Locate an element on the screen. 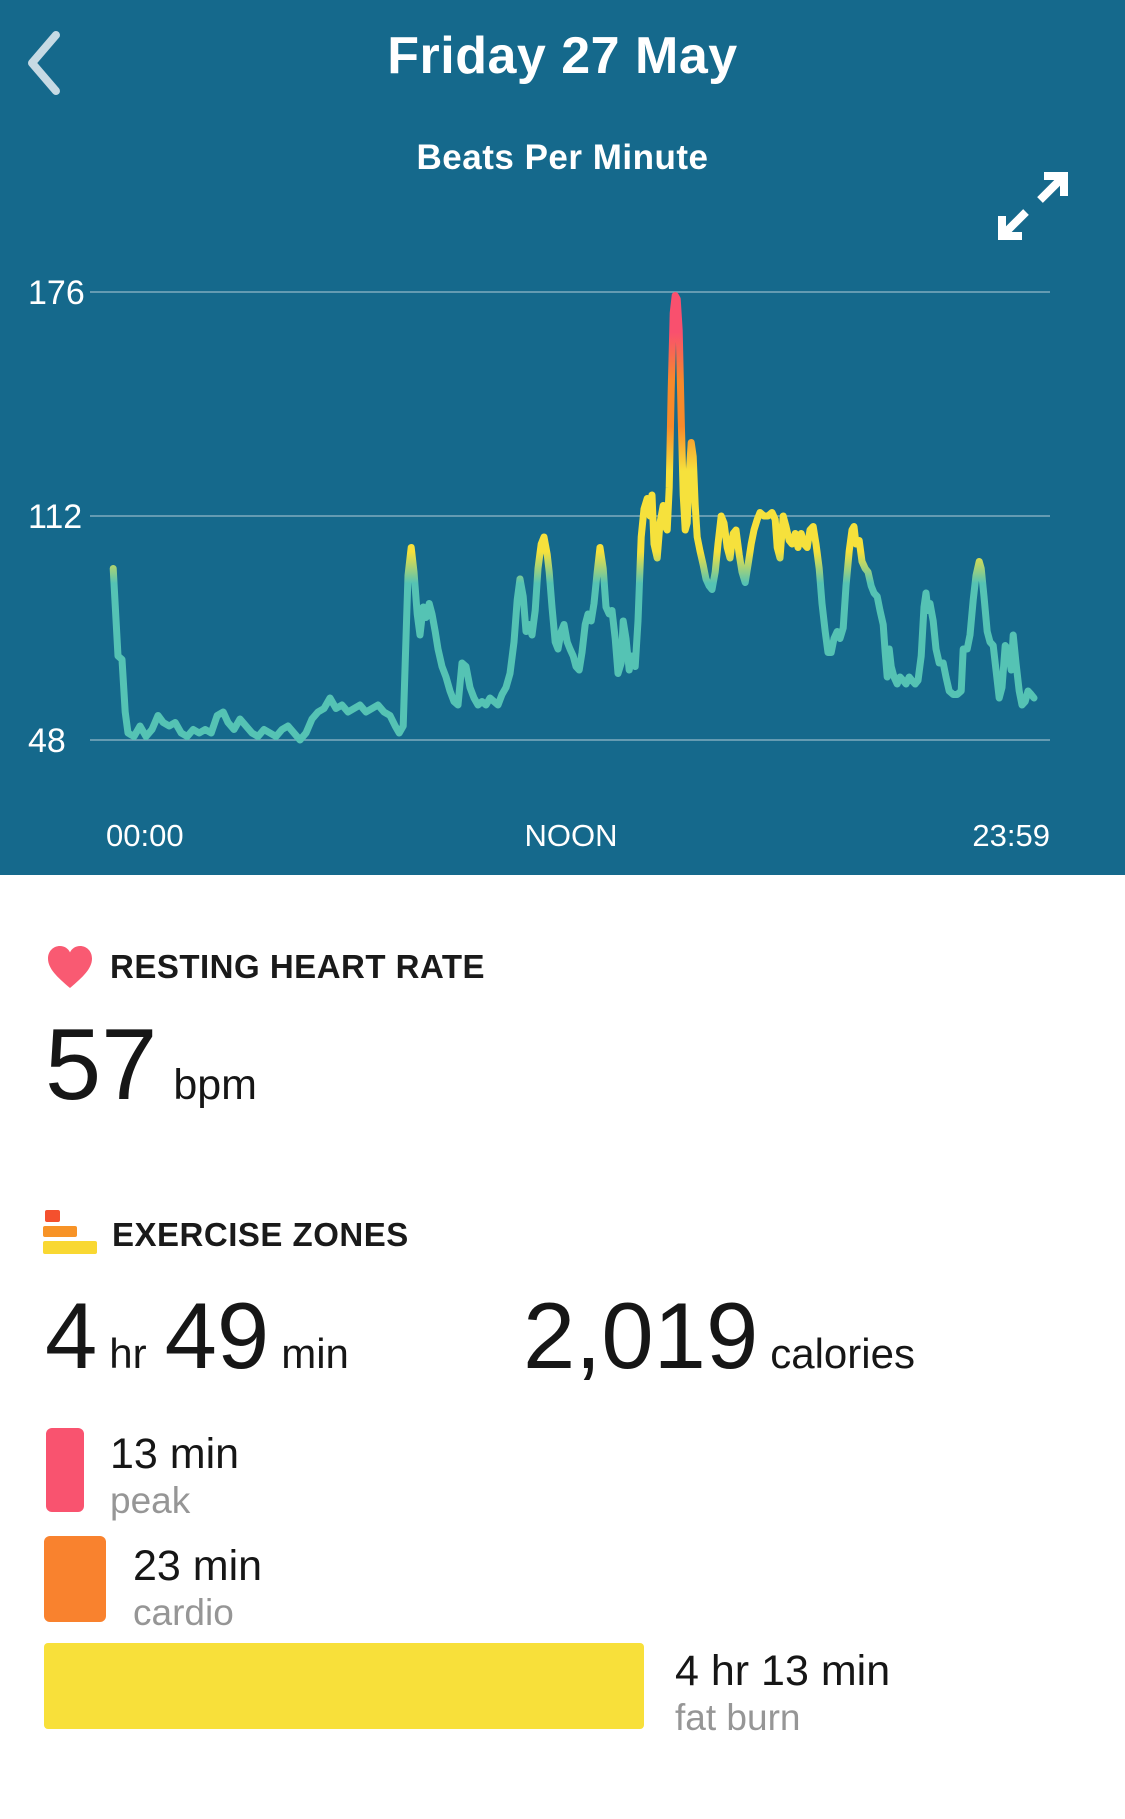 The width and height of the screenshot is (1125, 1819). zone-row-cardio: 23 min cardio is located at coordinates (153, 1586).